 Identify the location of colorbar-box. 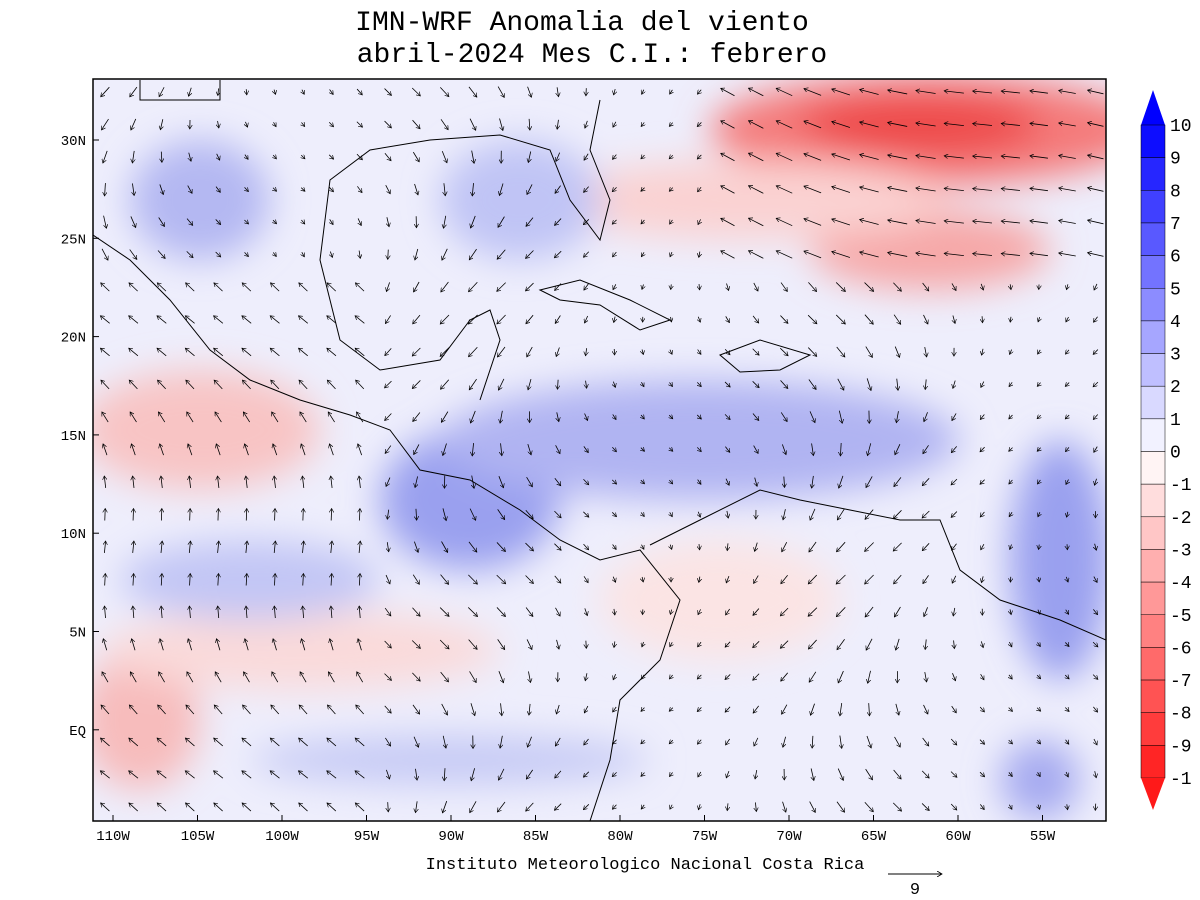
(1153, 141).